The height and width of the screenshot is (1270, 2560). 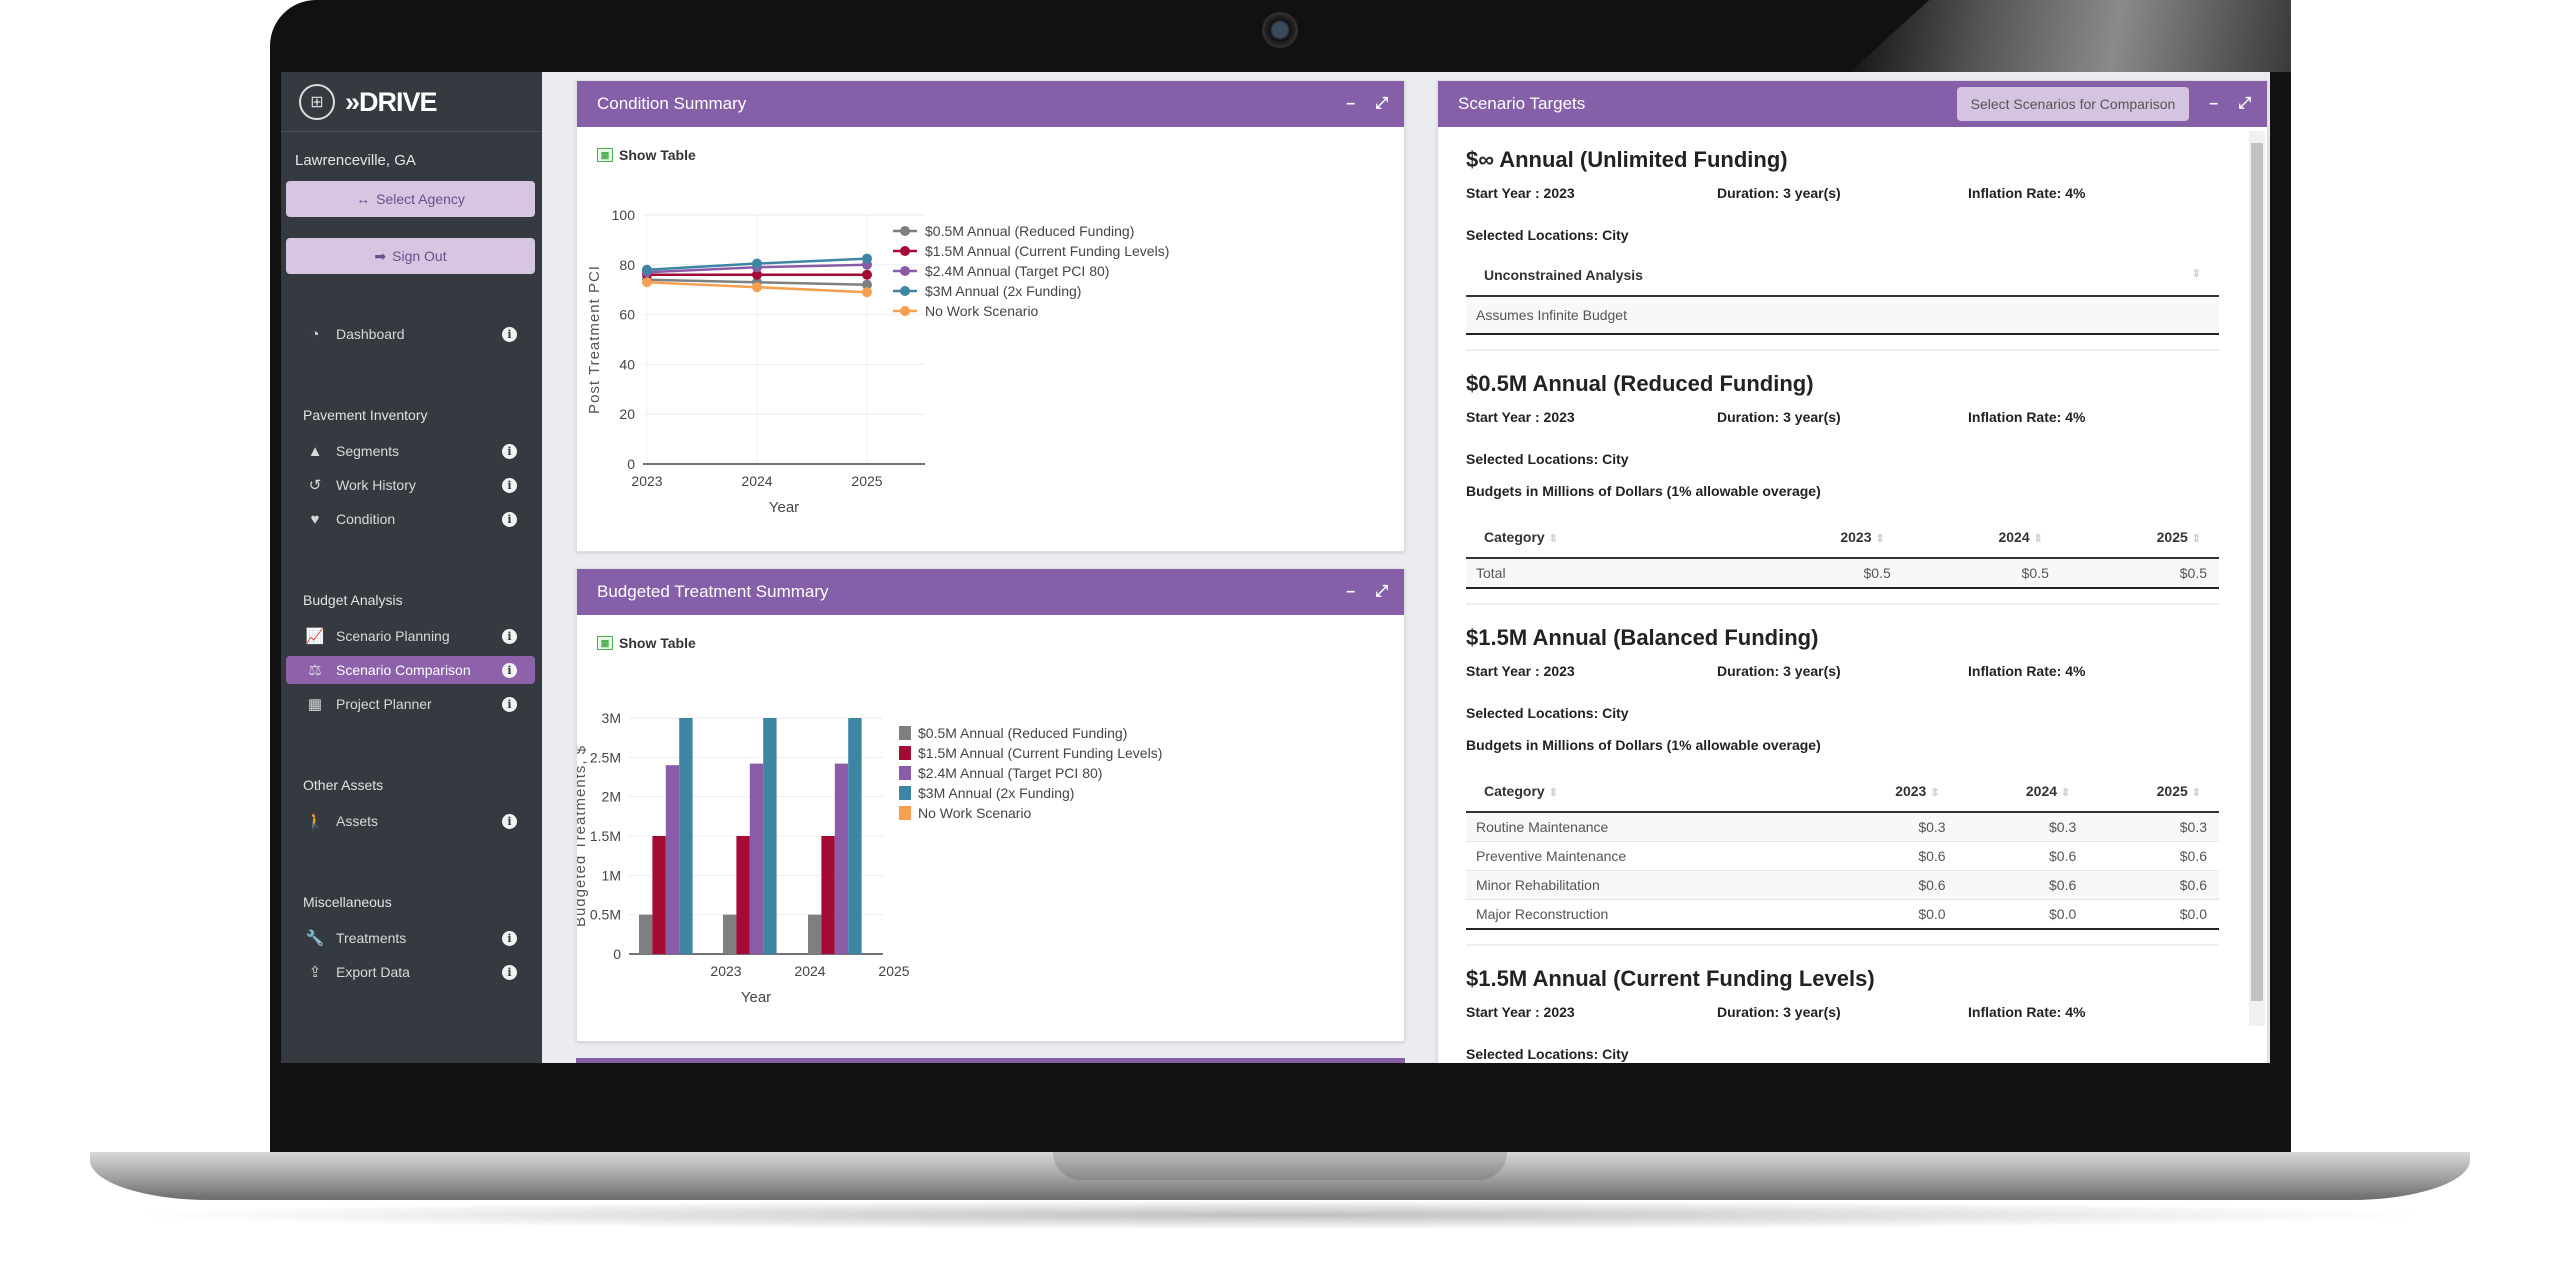 I want to click on select-agency-button: ↔ Select Agency, so click(x=410, y=199).